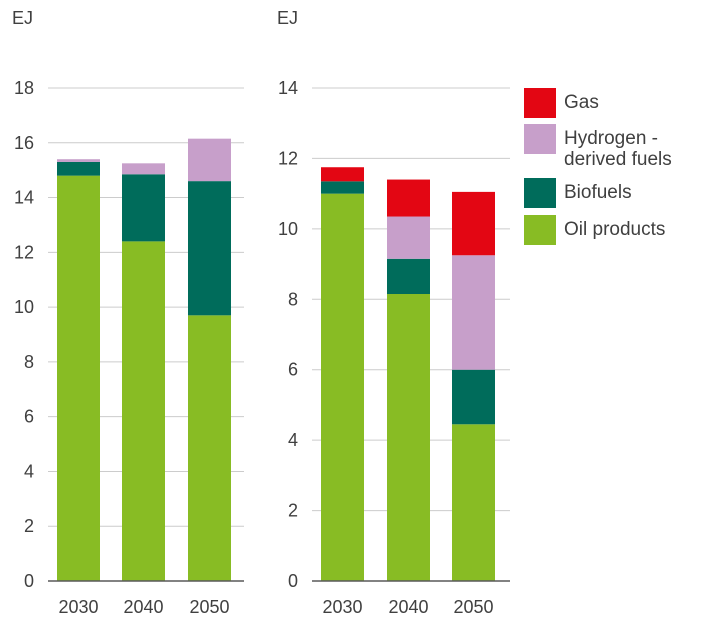  Describe the element at coordinates (293, 370) in the screenshot. I see `chart-right-y-tick-label-6: 6` at that location.